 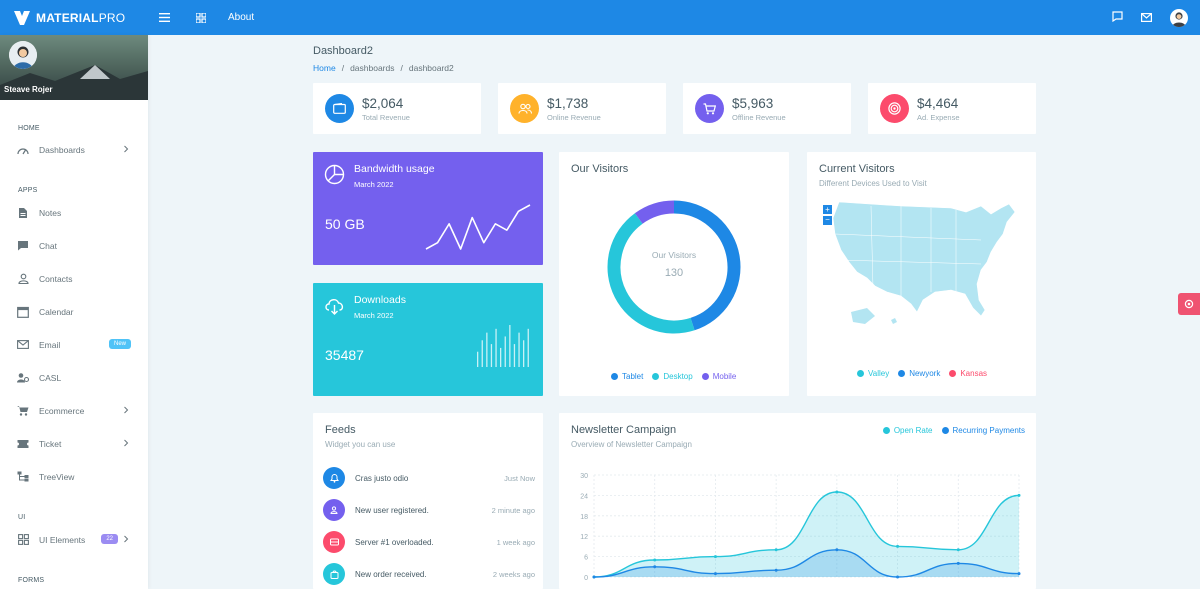 I want to click on profile-name: Steave Rojer, so click(x=28, y=89).